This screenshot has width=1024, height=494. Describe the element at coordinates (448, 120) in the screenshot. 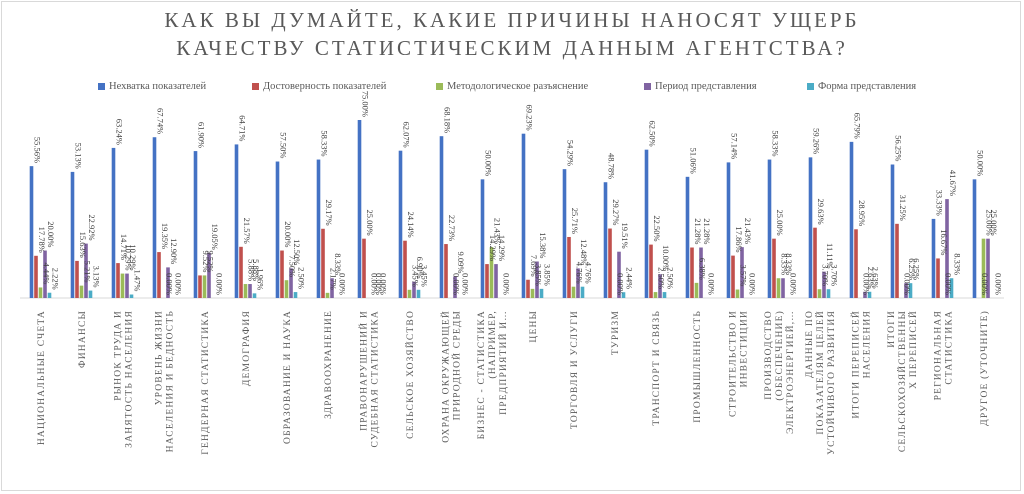

I see `data-label: 68.18%` at that location.